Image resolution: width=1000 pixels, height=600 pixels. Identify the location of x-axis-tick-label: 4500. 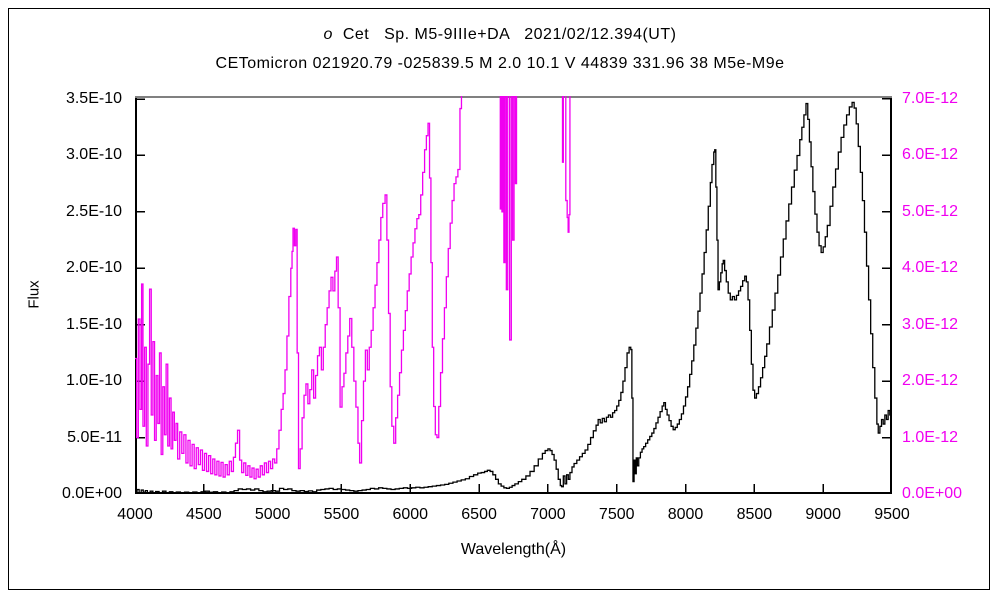
(204, 514).